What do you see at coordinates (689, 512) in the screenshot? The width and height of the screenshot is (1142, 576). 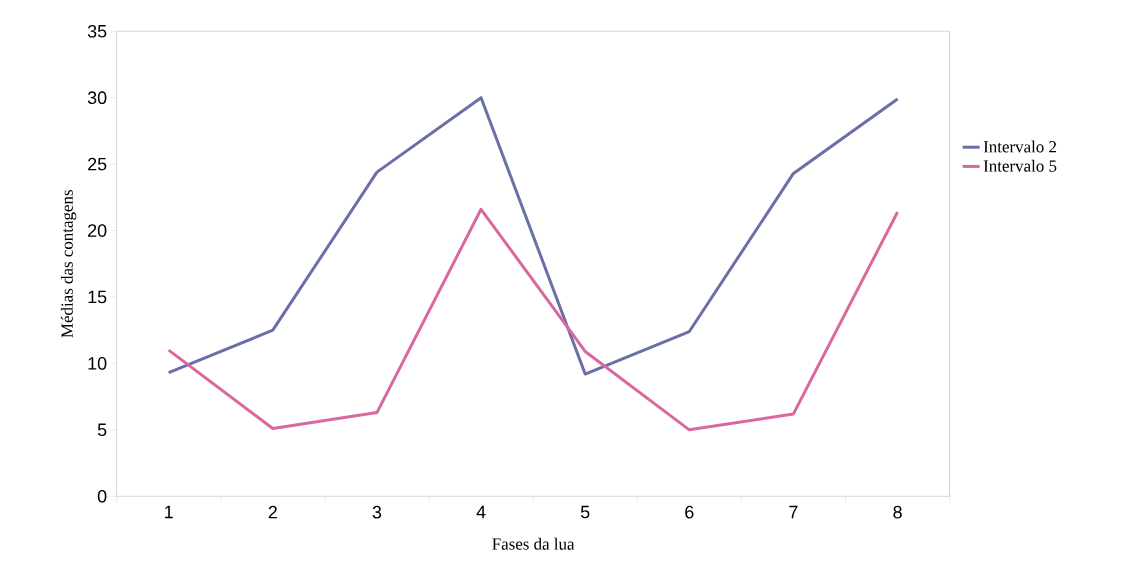 I see `x-tick-label: 6` at bounding box center [689, 512].